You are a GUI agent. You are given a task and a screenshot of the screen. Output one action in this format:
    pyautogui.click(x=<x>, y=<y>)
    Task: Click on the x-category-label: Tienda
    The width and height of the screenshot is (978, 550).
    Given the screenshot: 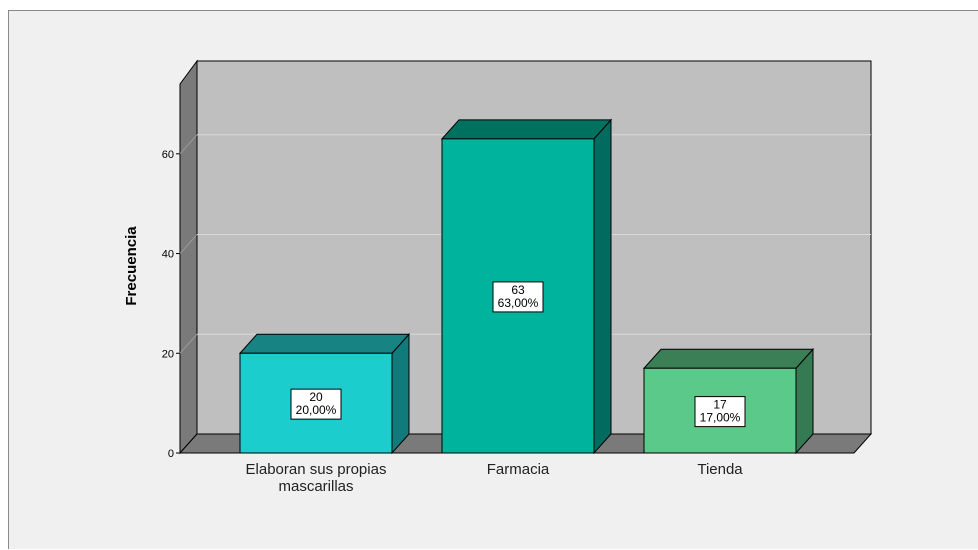 What is the action you would take?
    pyautogui.click(x=720, y=469)
    